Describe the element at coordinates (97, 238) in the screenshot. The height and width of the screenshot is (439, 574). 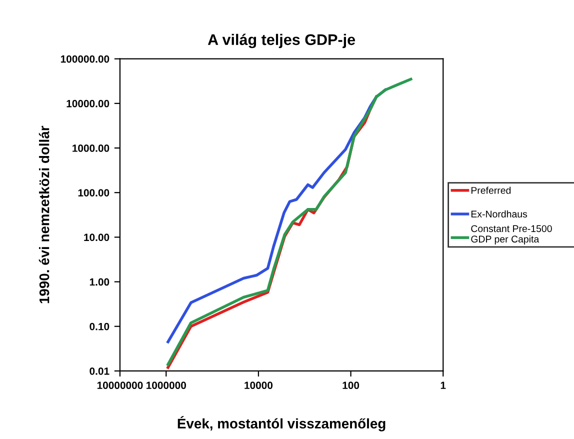
I see `y-tick-label: 10.00` at that location.